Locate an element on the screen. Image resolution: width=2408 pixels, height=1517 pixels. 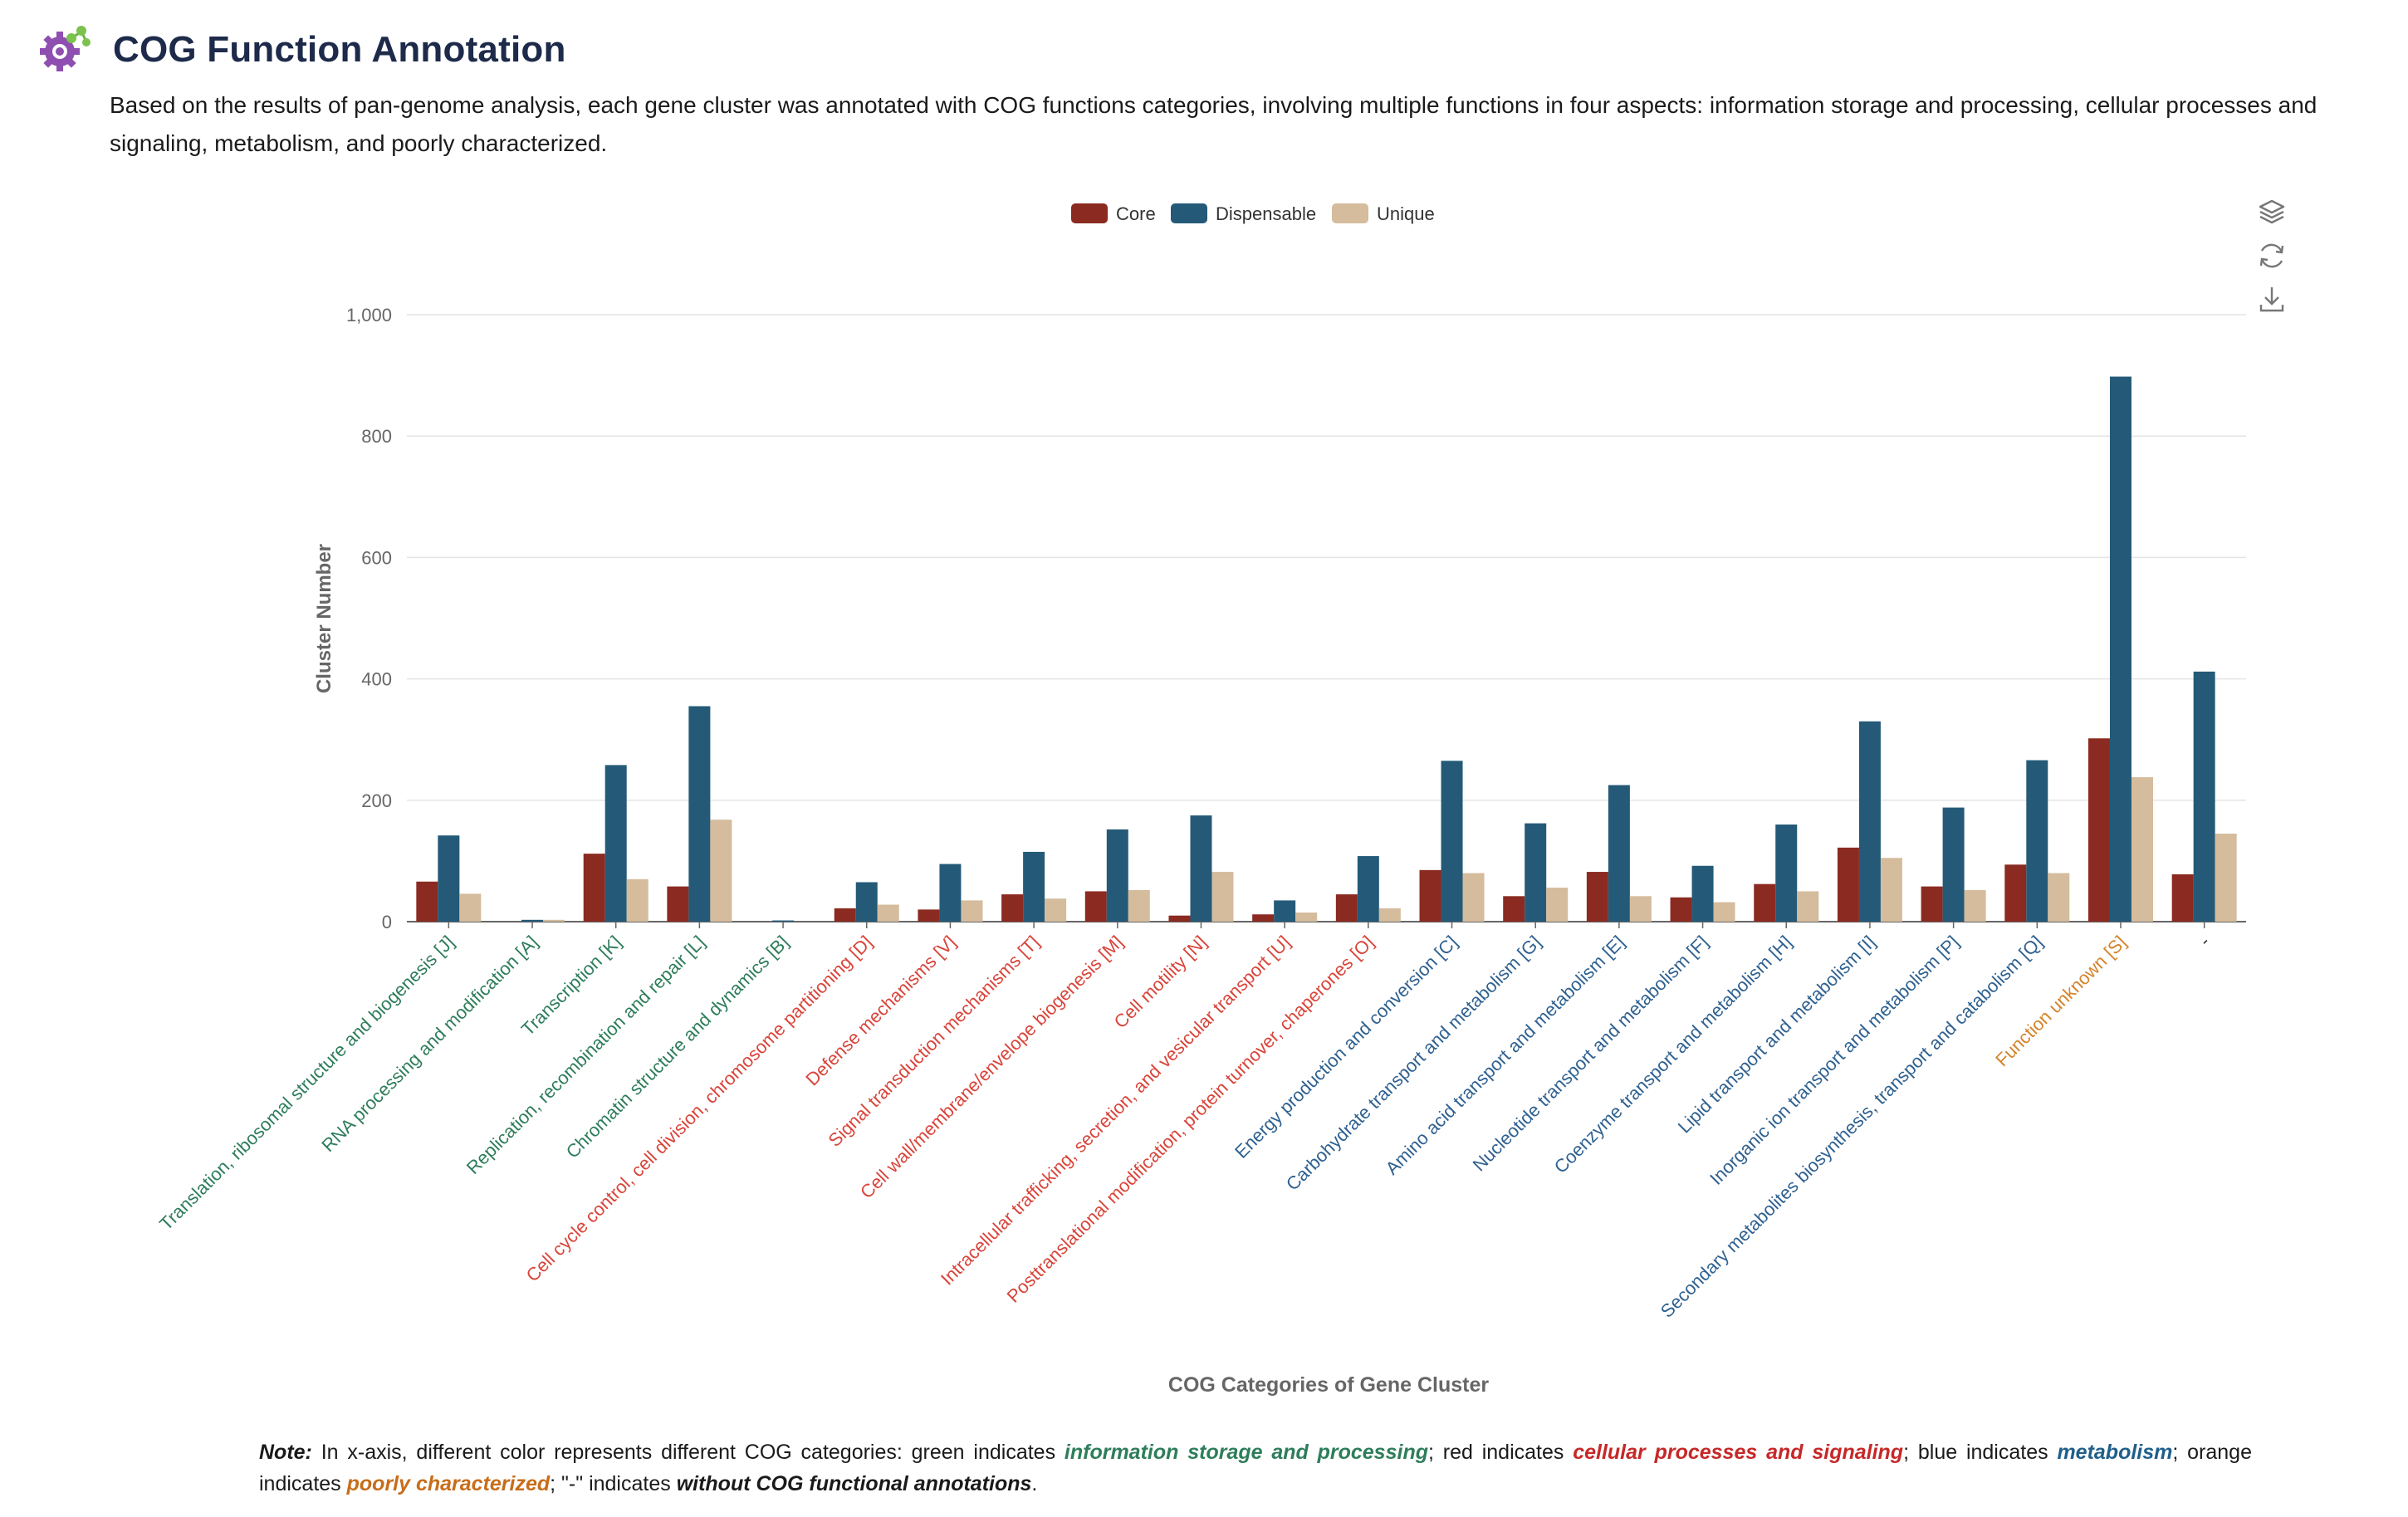
legend-swatch-dispensable is located at coordinates (1189, 213).